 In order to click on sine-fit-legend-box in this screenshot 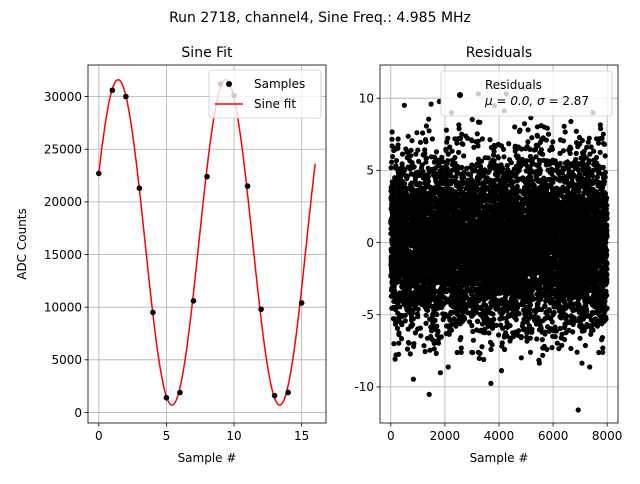, I will do `click(265, 94)`.